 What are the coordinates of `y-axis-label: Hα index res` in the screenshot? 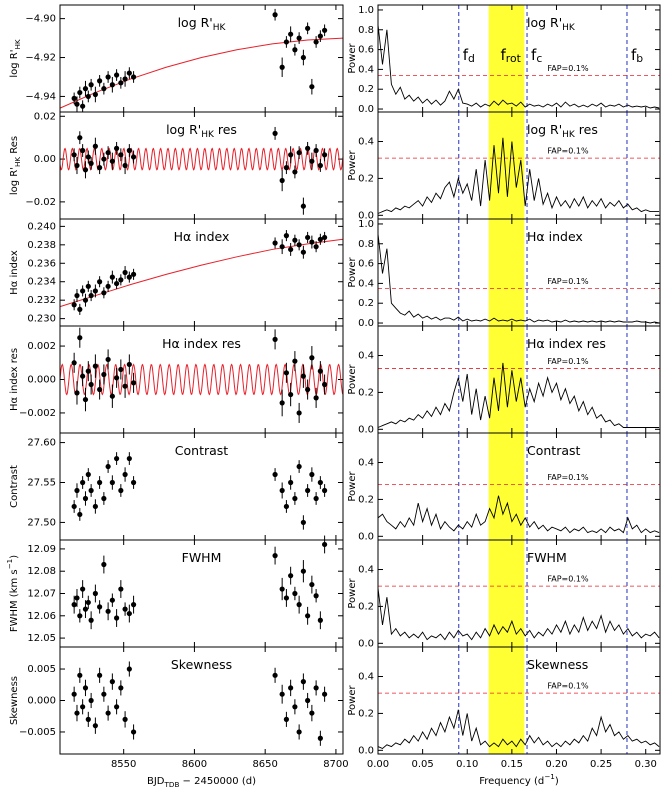 It's located at (14, 379).